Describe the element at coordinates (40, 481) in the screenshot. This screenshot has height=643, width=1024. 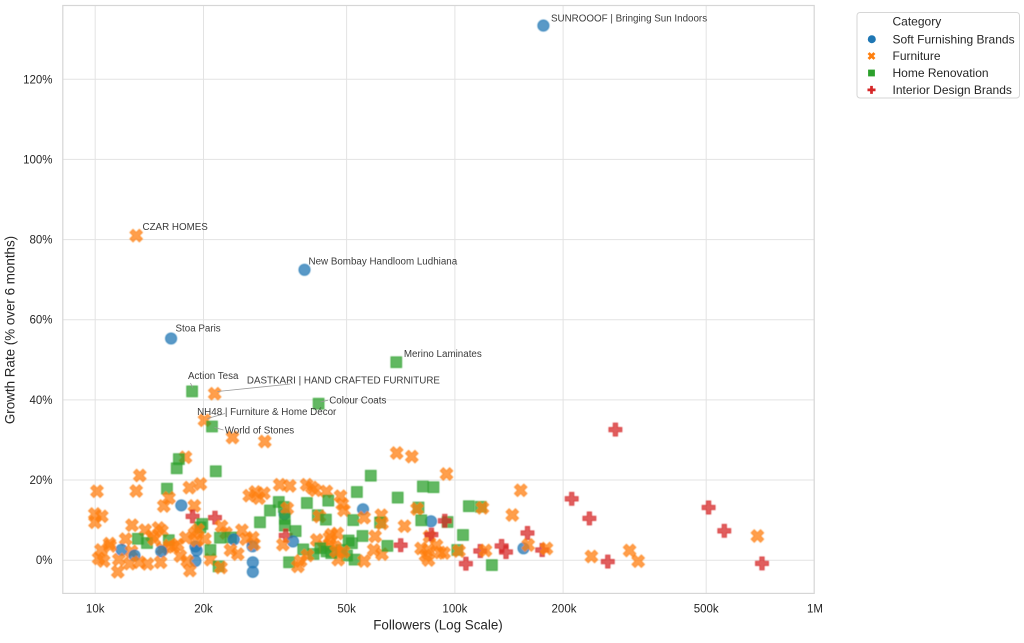
I see `svg-text: 20%` at that location.